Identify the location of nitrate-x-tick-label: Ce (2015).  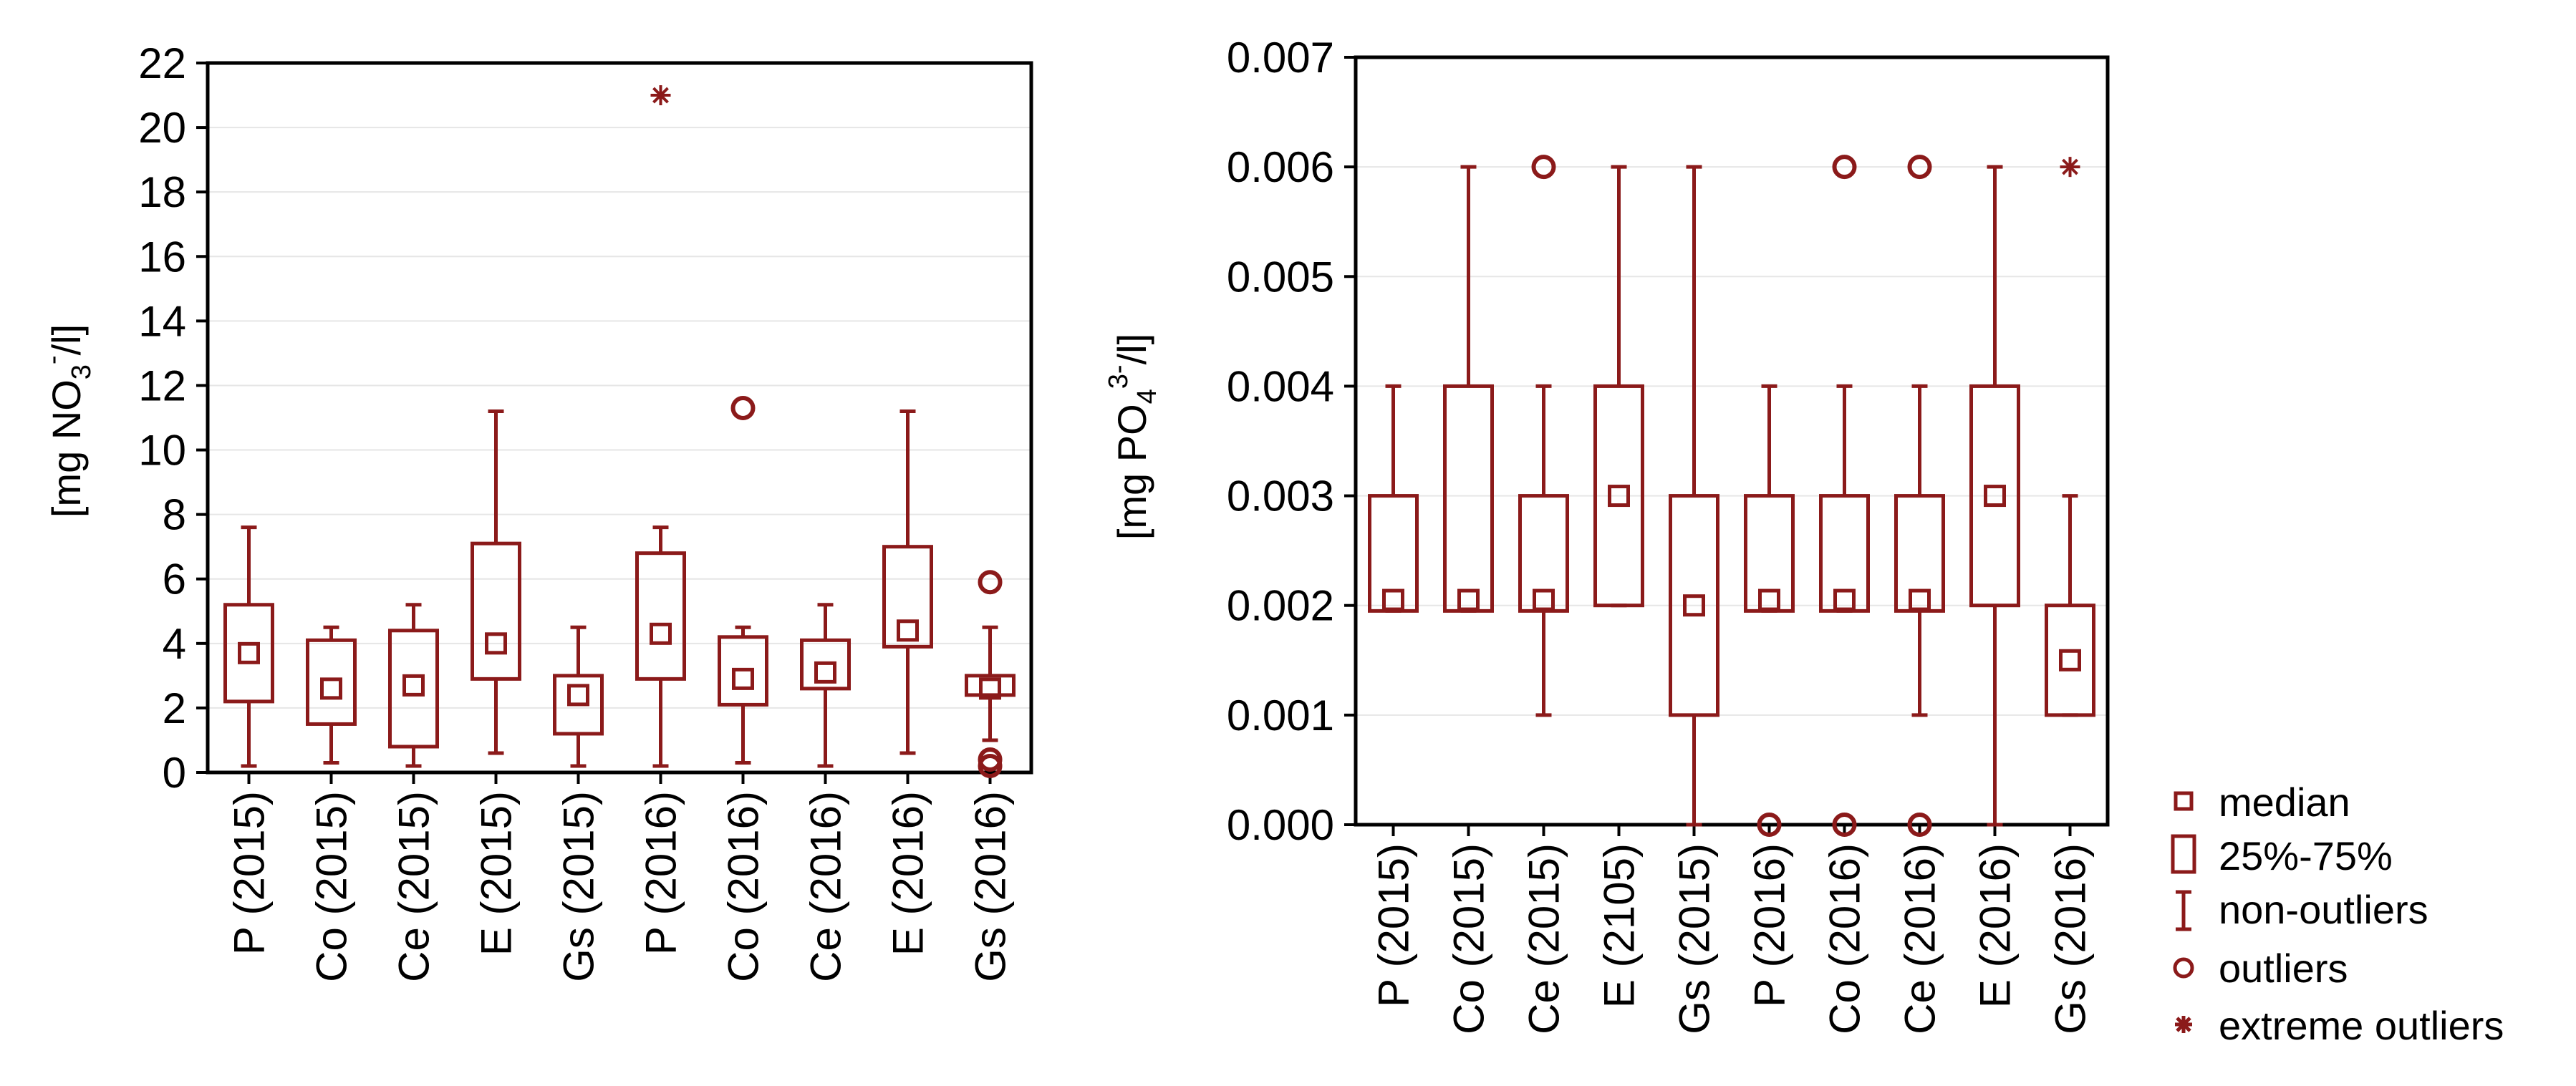
(414, 886).